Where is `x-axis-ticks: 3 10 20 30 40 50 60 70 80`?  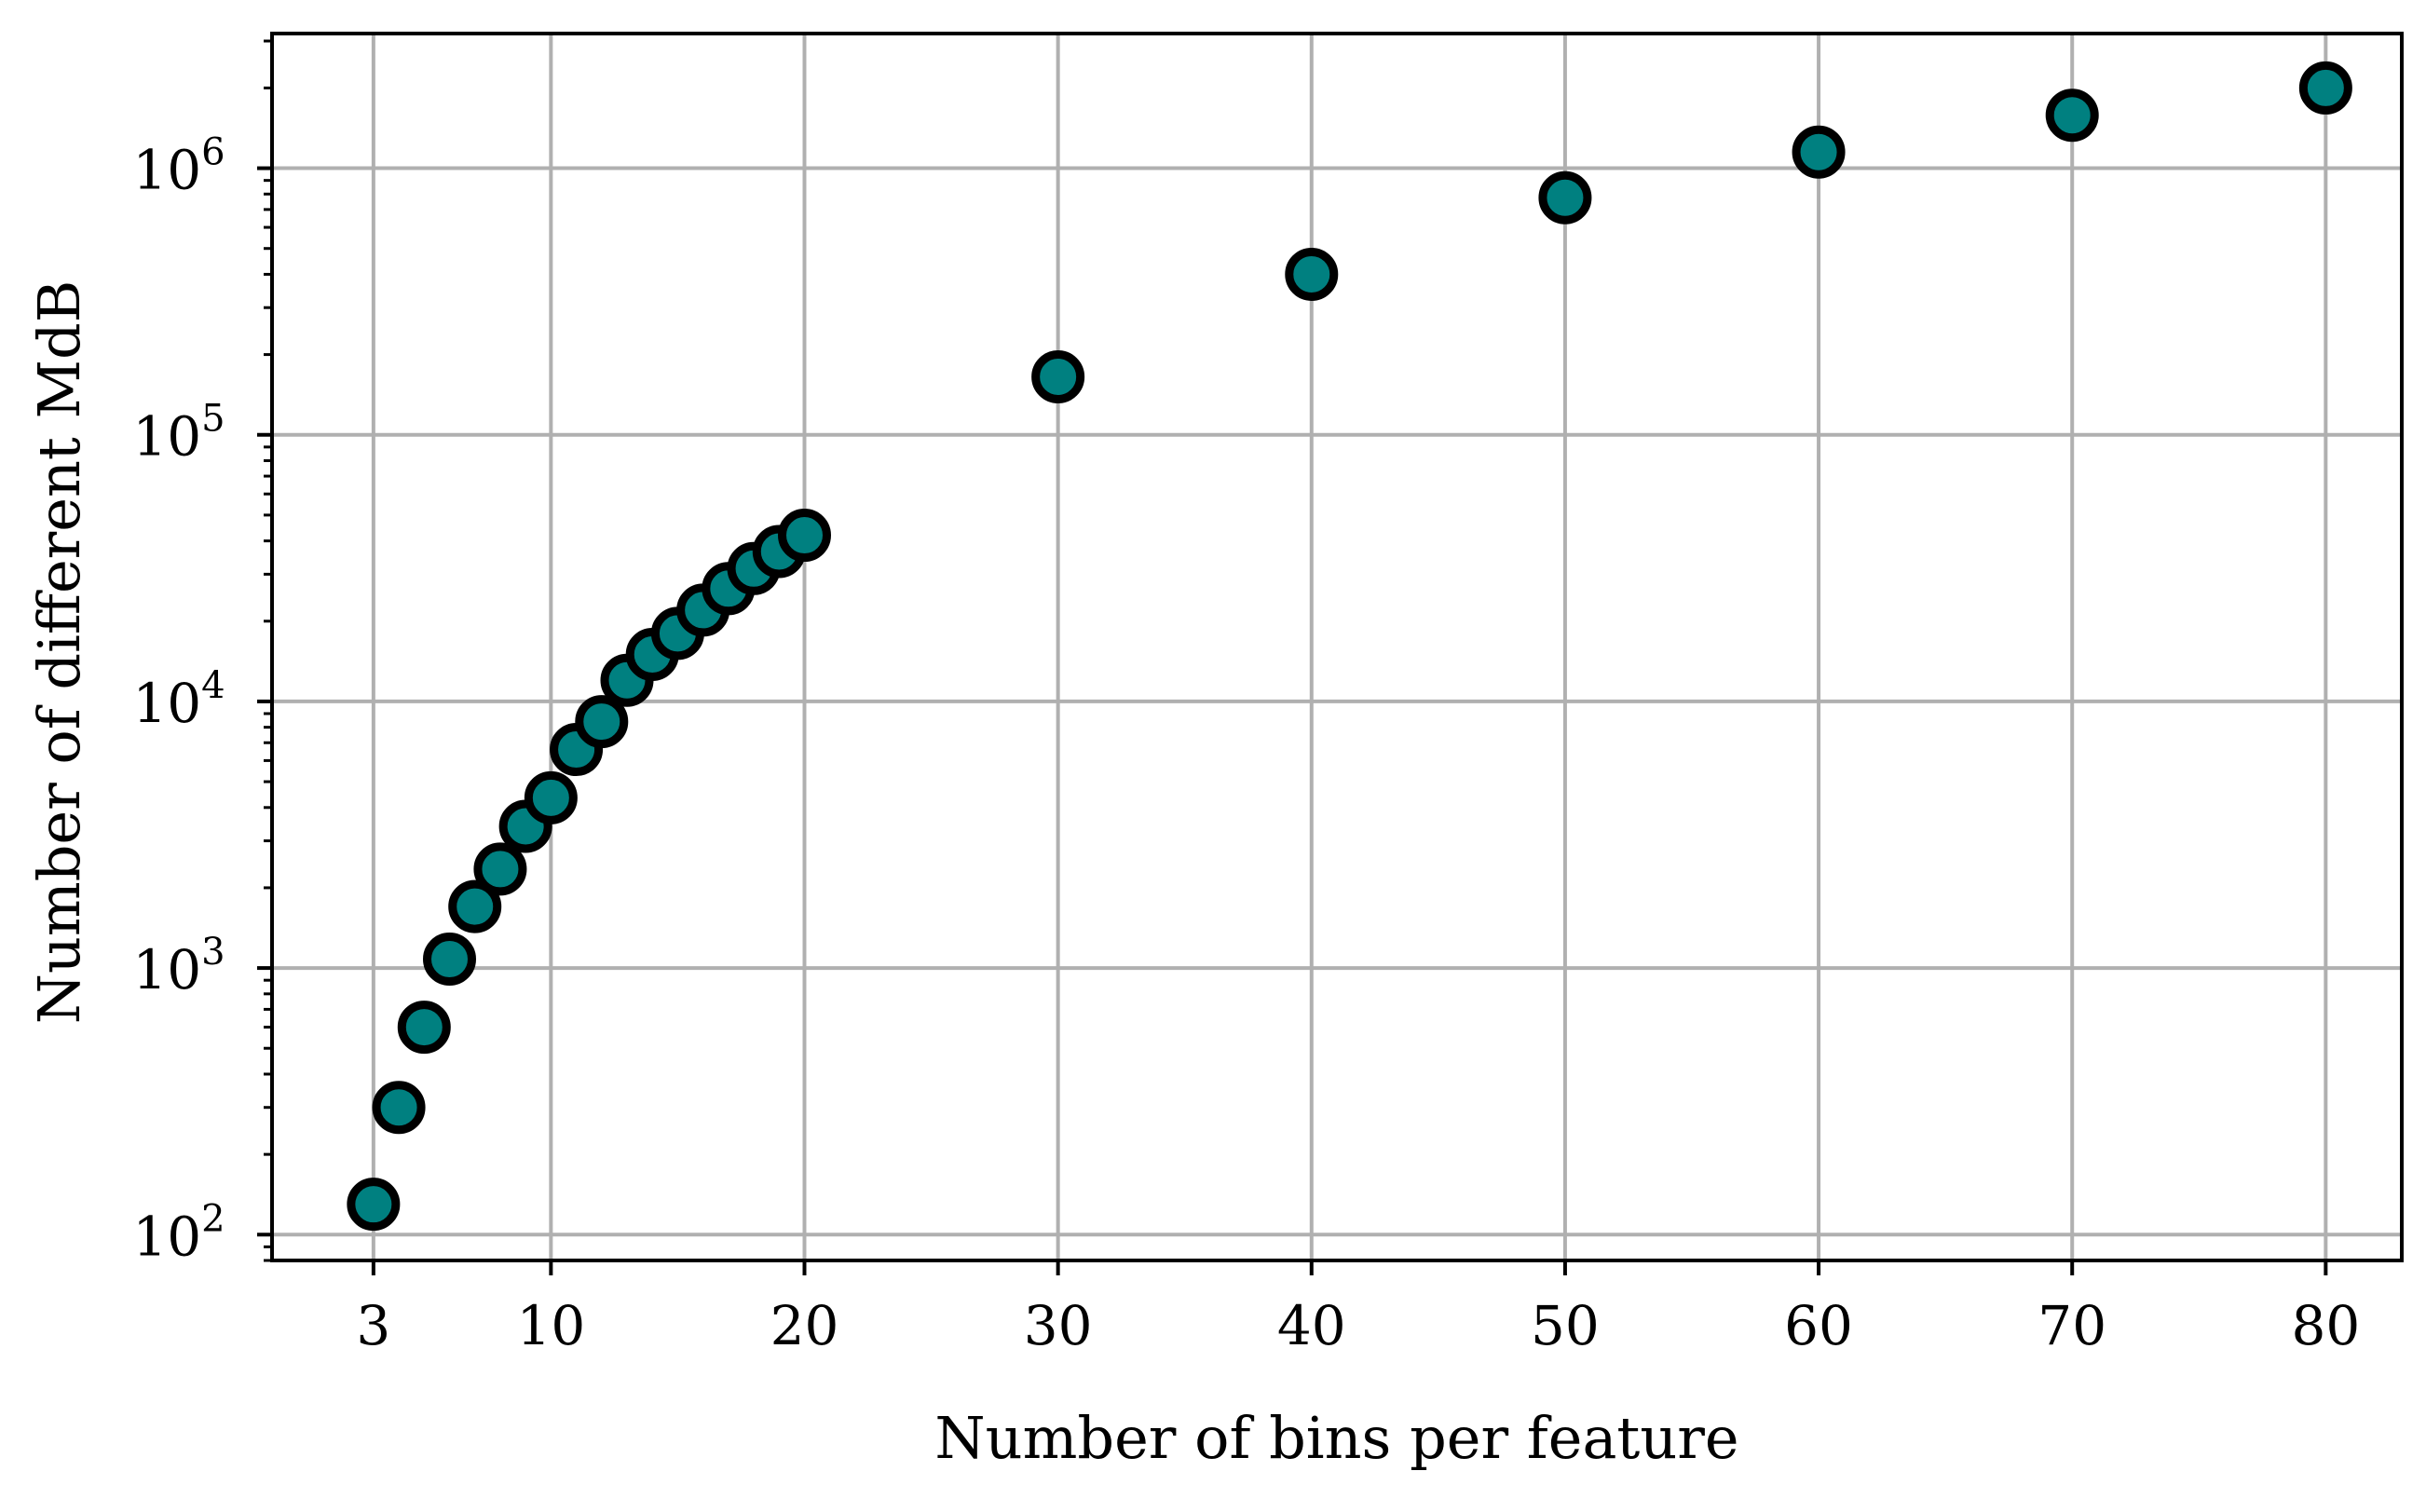
x-axis-ticks: 3 10 20 30 40 50 60 70 80 is located at coordinates (1358, 1308).